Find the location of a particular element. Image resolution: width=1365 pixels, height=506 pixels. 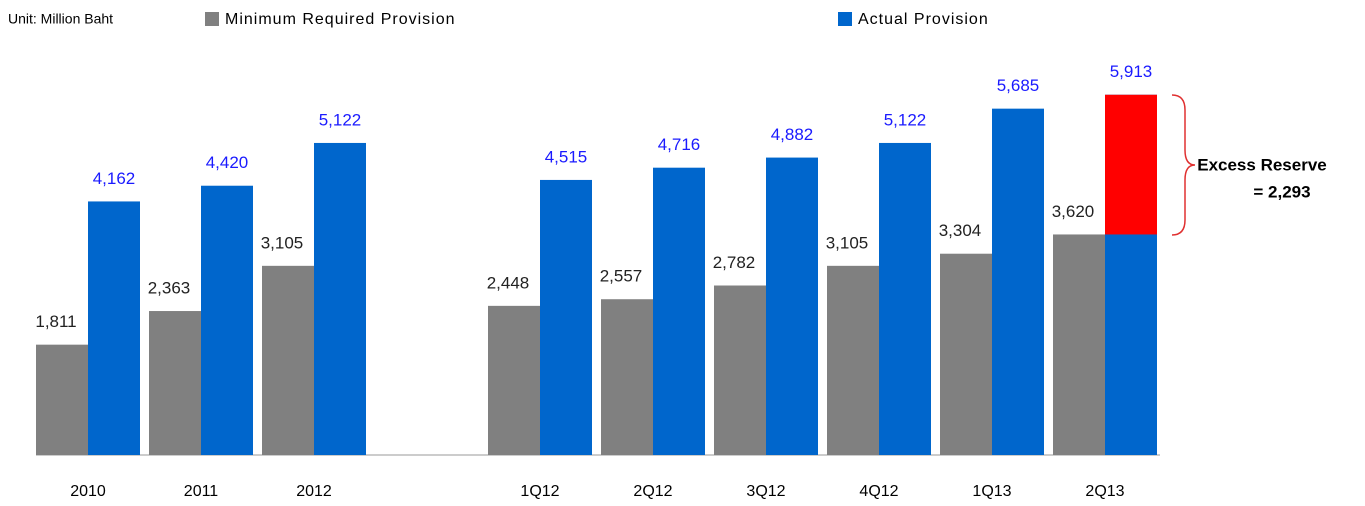

brace is located at coordinates (1183, 165).